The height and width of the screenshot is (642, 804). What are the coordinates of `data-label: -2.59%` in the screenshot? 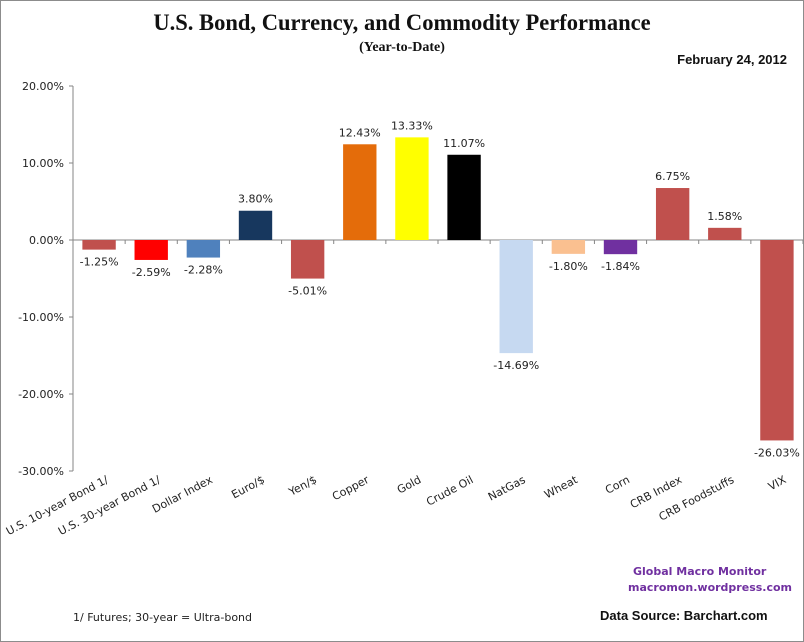 It's located at (151, 272).